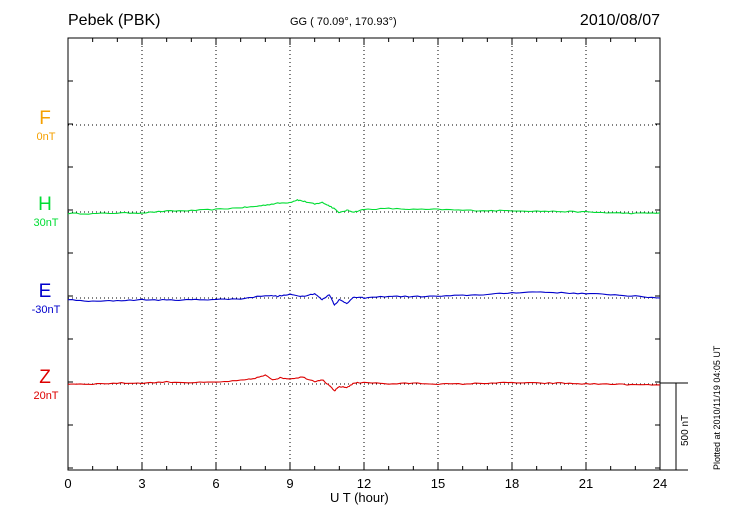 The width and height of the screenshot is (730, 520). I want to click on x-tick-label: 24, so click(660, 483).